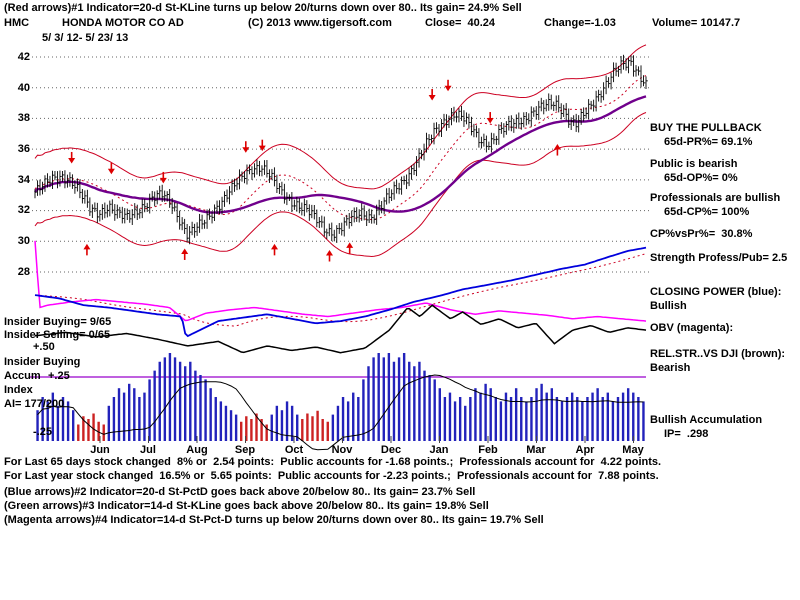  What do you see at coordinates (23, 180) in the screenshot?
I see `y-axis-label: 34` at bounding box center [23, 180].